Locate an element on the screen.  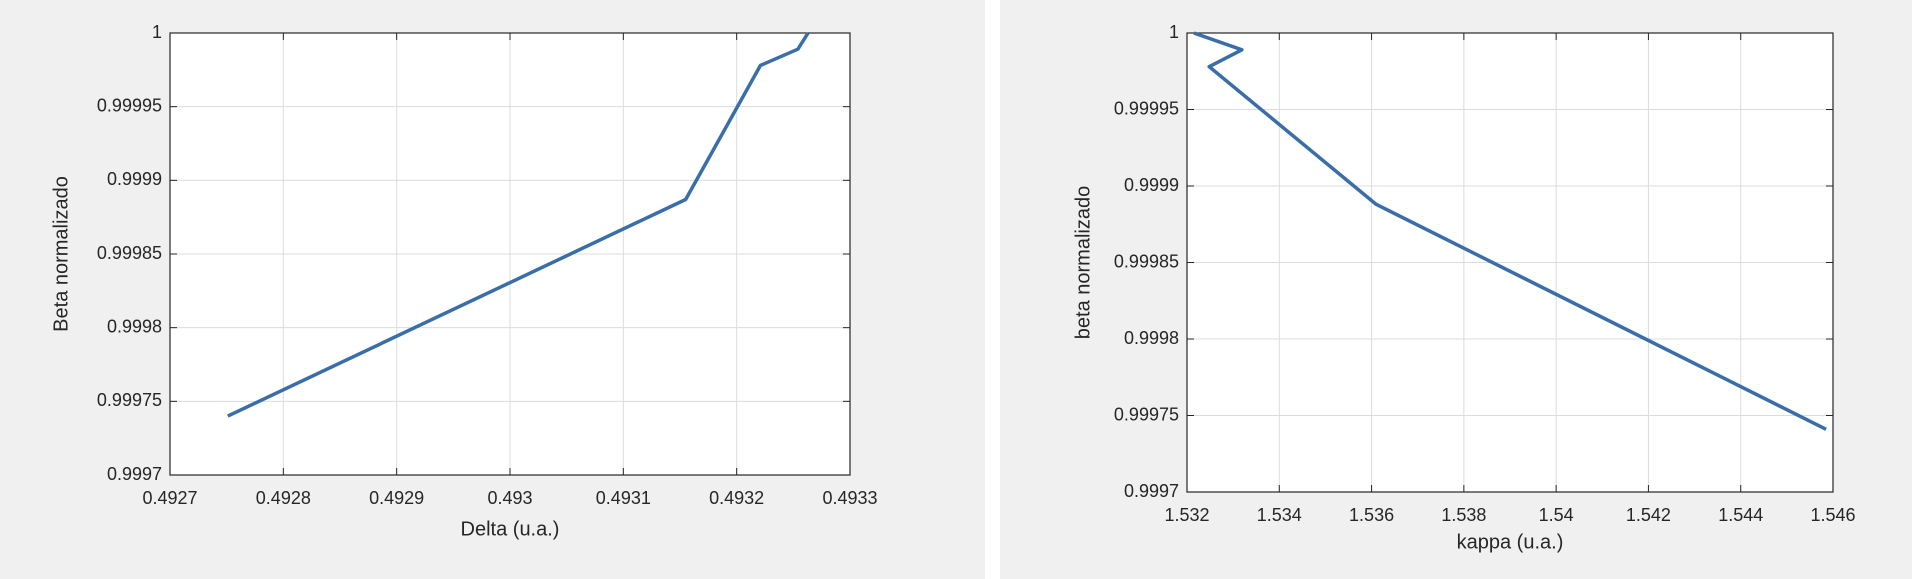
x-tick-label: 0.4928 is located at coordinates (283, 498).